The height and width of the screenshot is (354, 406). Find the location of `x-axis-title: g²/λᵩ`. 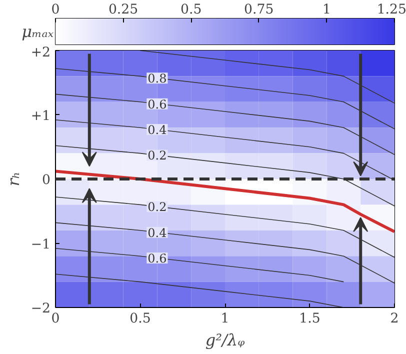

x-axis-title: g²/λᵩ is located at coordinates (225, 340).